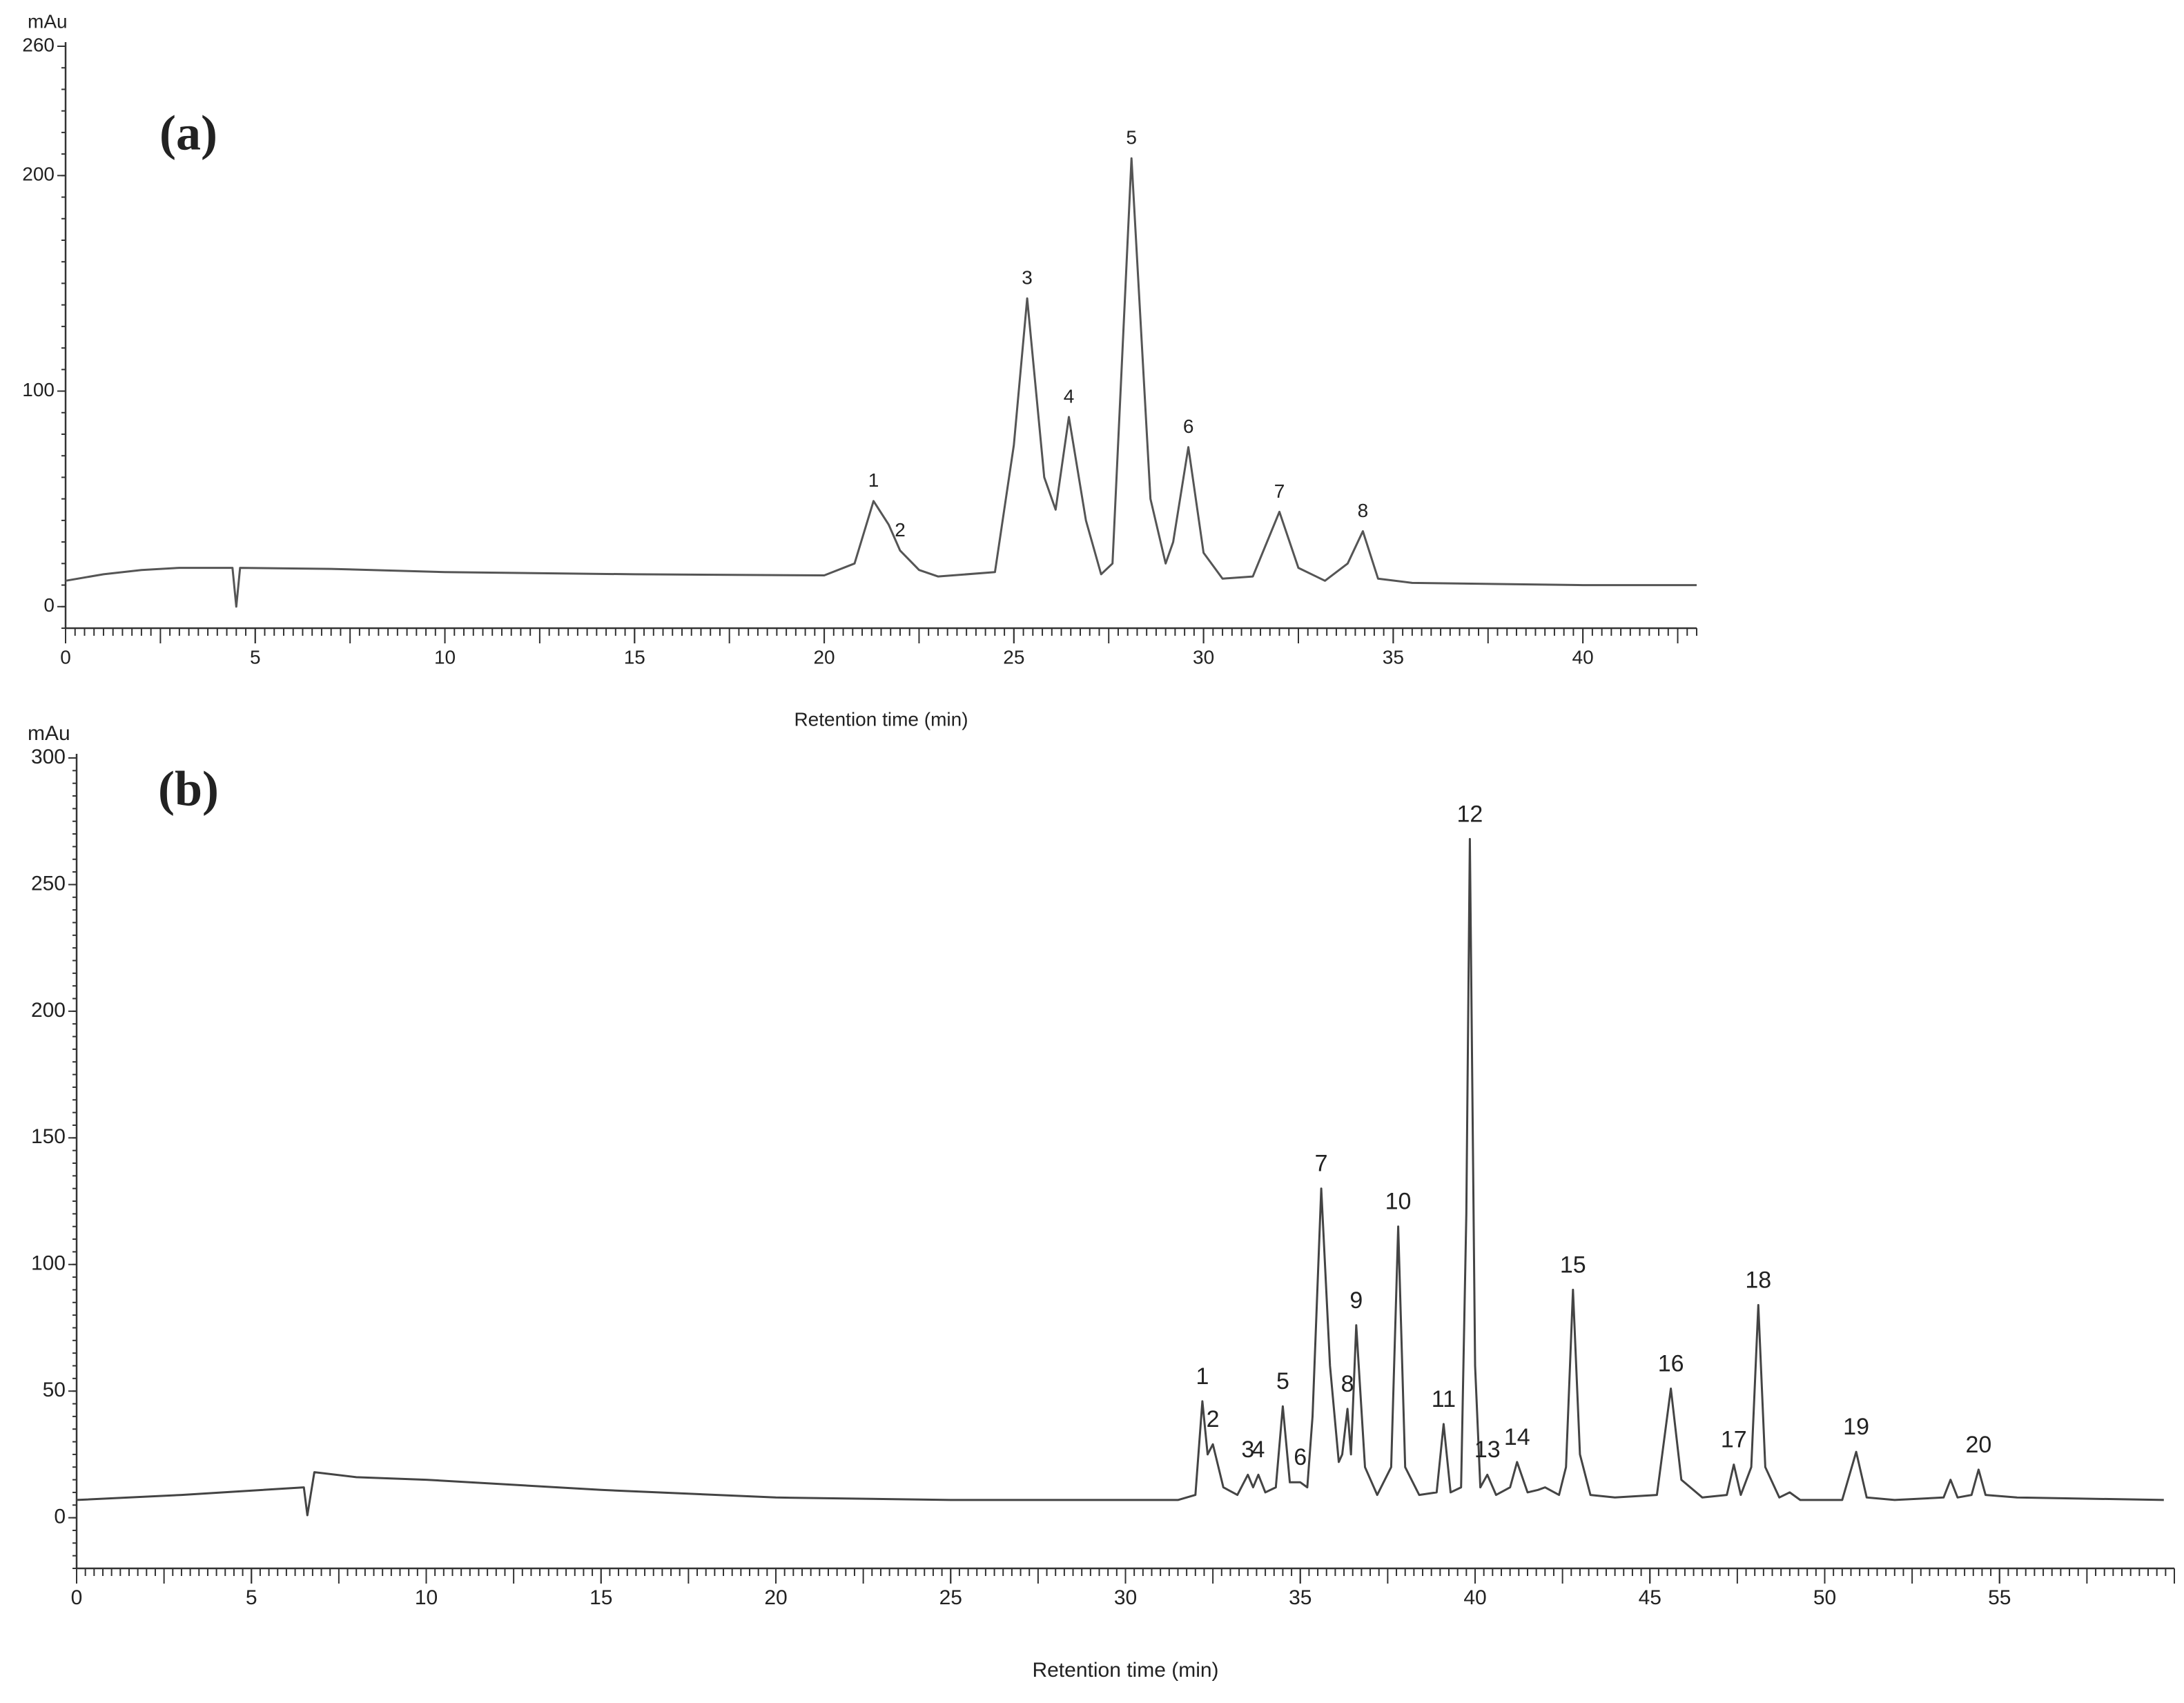 Image resolution: width=2184 pixels, height=1703 pixels. Describe the element at coordinates (1444, 1399) in the screenshot. I see `peak-label: 11` at that location.